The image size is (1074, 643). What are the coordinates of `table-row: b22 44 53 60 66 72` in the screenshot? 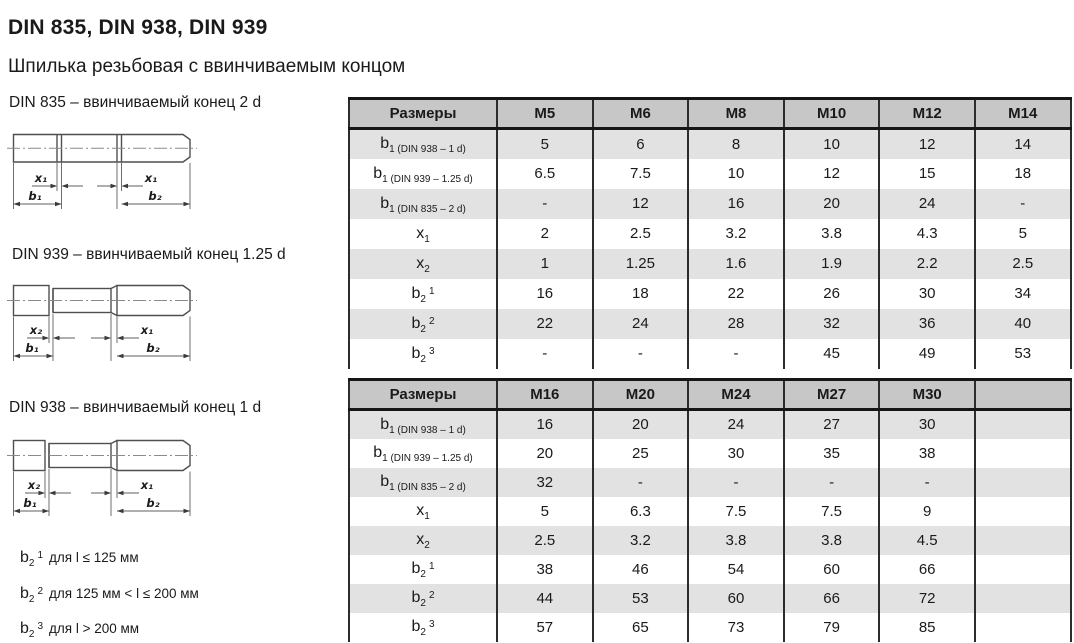 It's located at (710, 598).